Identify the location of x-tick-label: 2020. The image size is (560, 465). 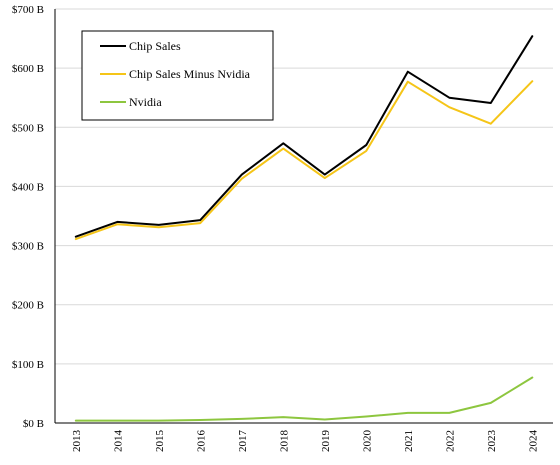
(367, 441).